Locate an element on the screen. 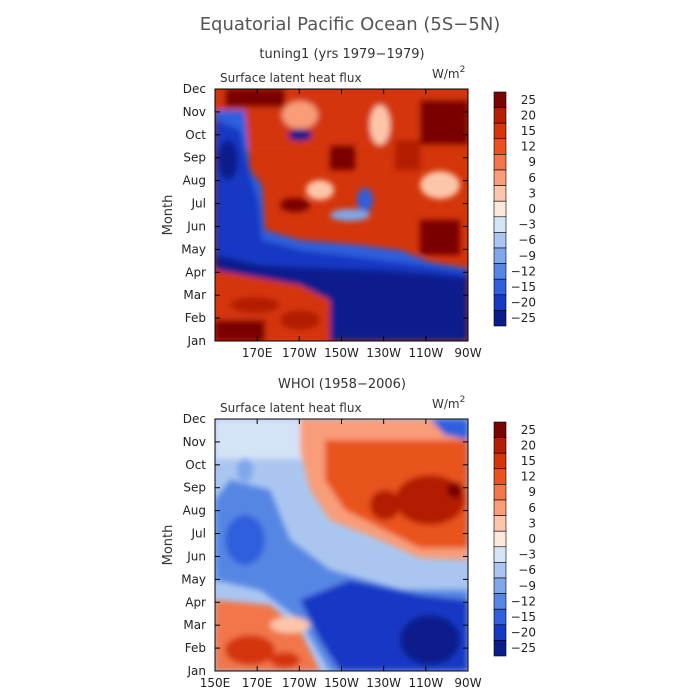 The height and width of the screenshot is (700, 700). x-tick-label: 90W is located at coordinates (467, 683).